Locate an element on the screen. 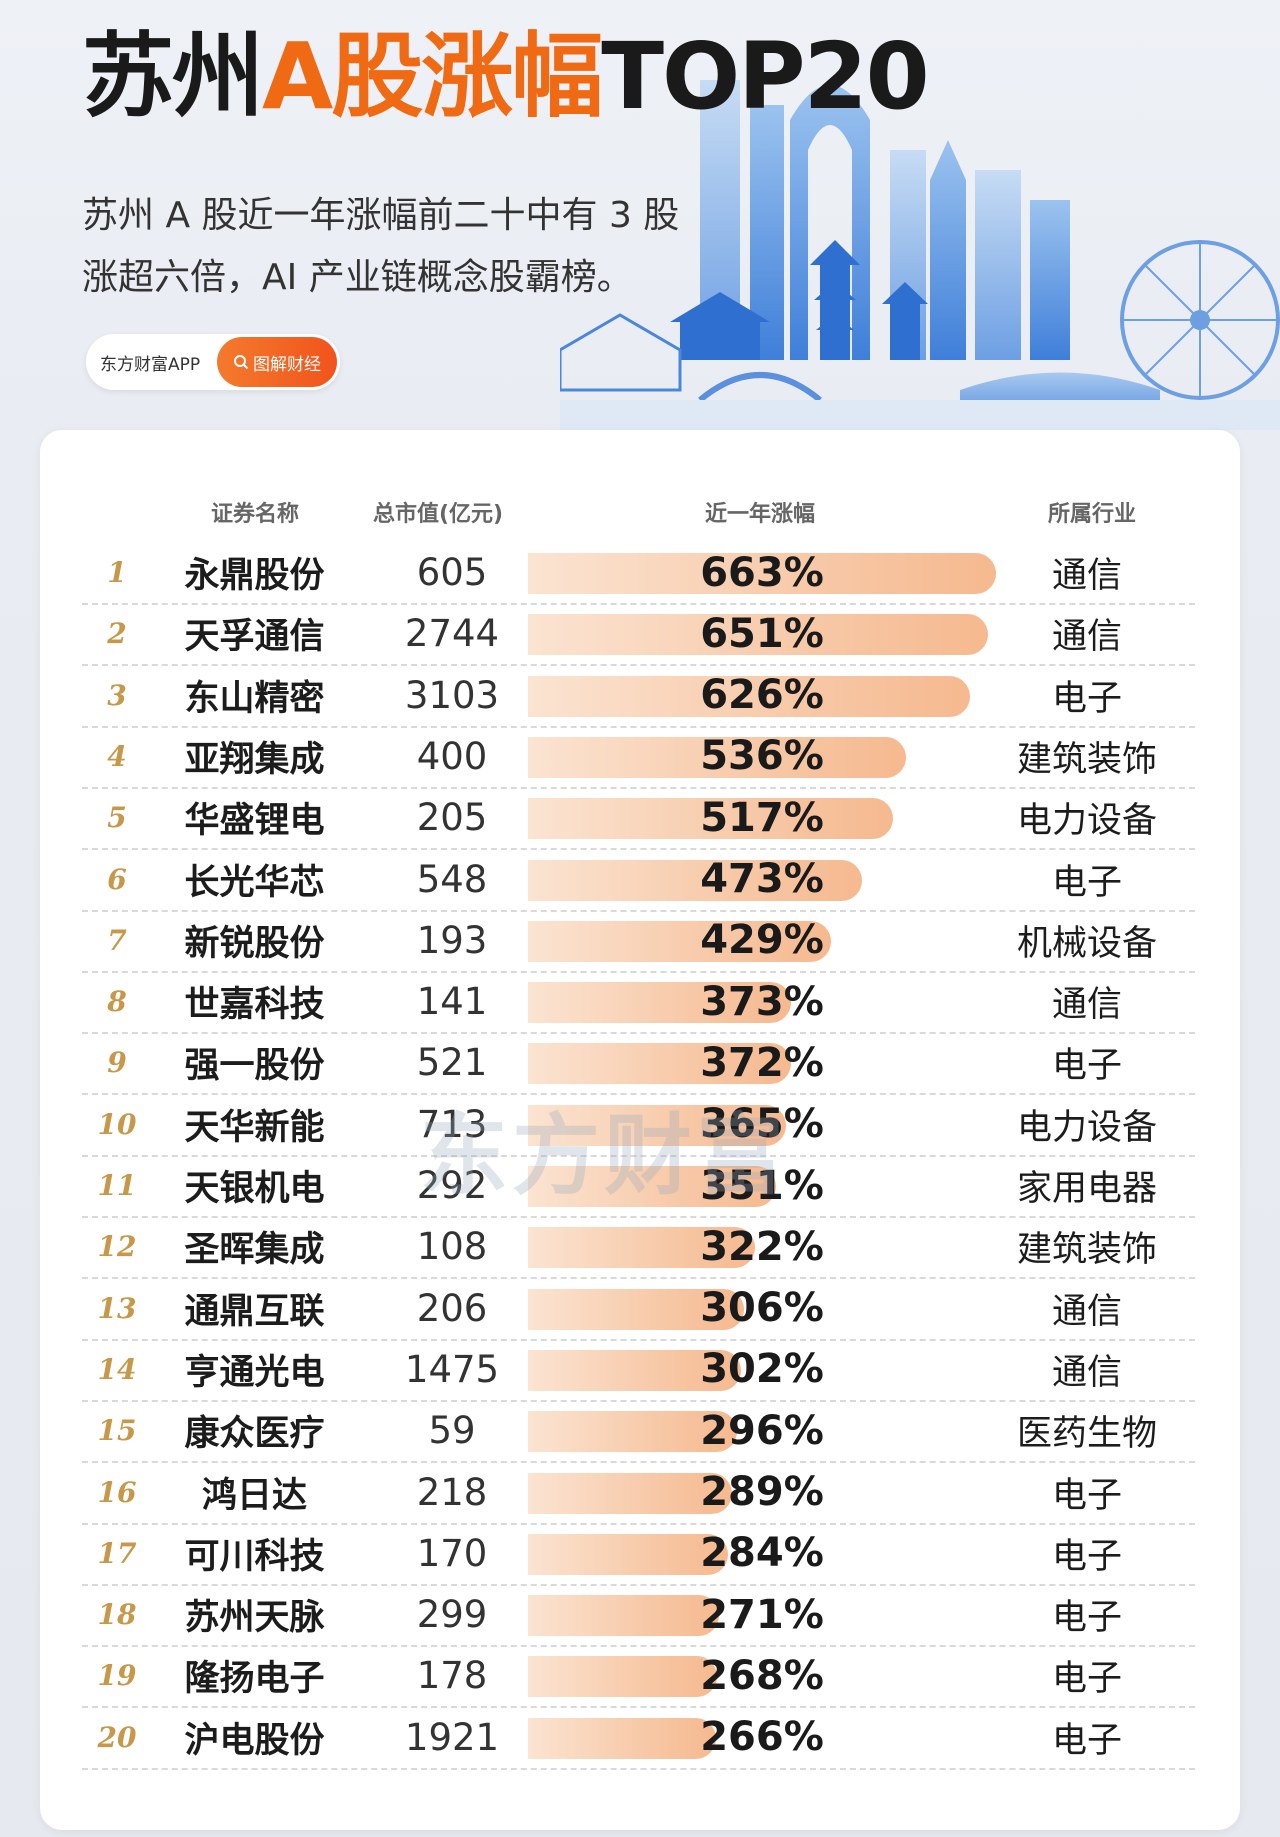  column-header-name: 证券名称 is located at coordinates (255, 514).